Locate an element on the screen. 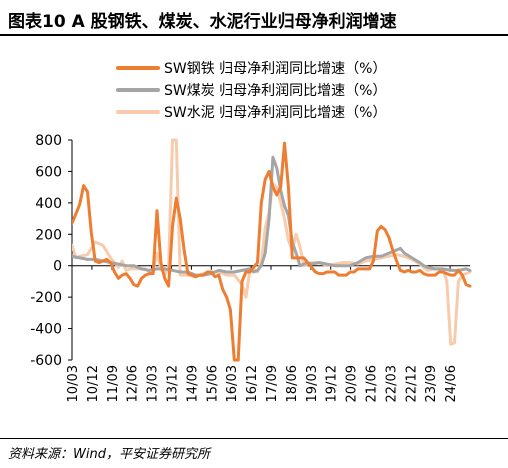 The width and height of the screenshot is (508, 468). legend-label-0: SW钢铁 归母净利润同比增速（%） is located at coordinates (275, 68).